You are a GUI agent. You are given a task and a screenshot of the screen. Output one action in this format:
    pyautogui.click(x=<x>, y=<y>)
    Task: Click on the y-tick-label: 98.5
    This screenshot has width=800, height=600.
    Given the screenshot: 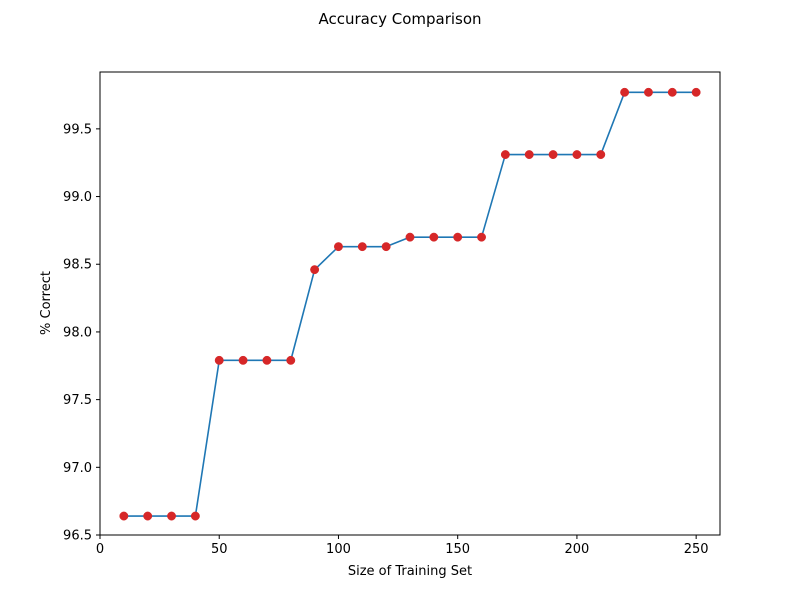 What is the action you would take?
    pyautogui.click(x=77, y=265)
    